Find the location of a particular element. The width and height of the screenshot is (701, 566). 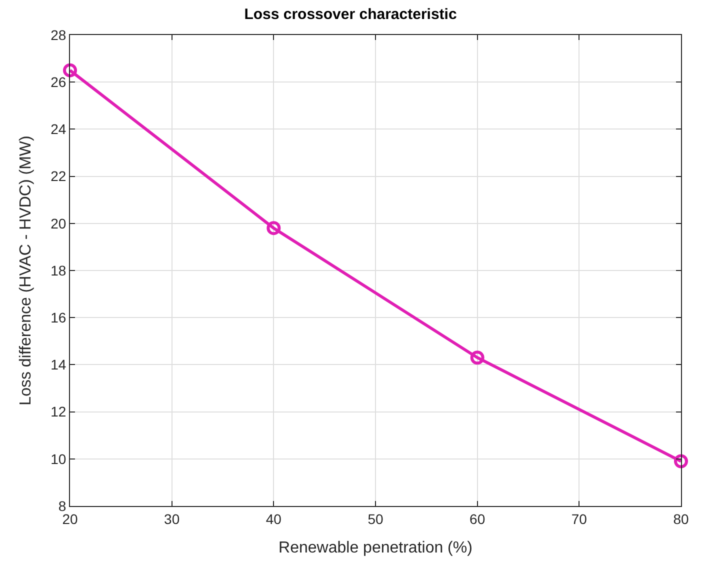

x-tick-label: 30 is located at coordinates (172, 518).